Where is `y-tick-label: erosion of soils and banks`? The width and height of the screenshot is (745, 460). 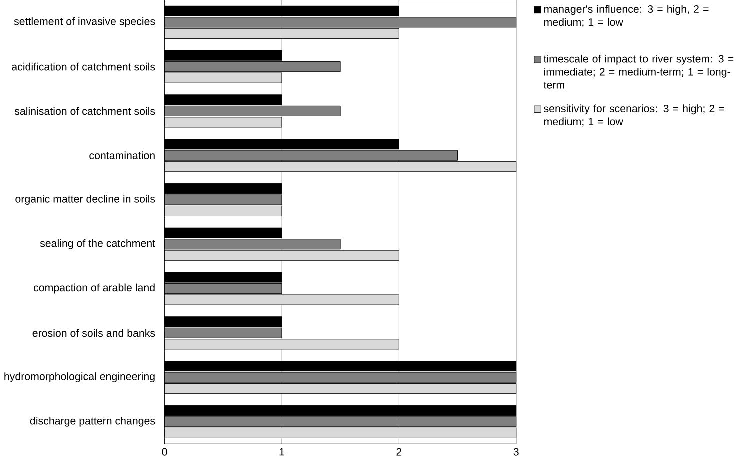
y-tick-label: erosion of soils and banks is located at coordinates (94, 333).